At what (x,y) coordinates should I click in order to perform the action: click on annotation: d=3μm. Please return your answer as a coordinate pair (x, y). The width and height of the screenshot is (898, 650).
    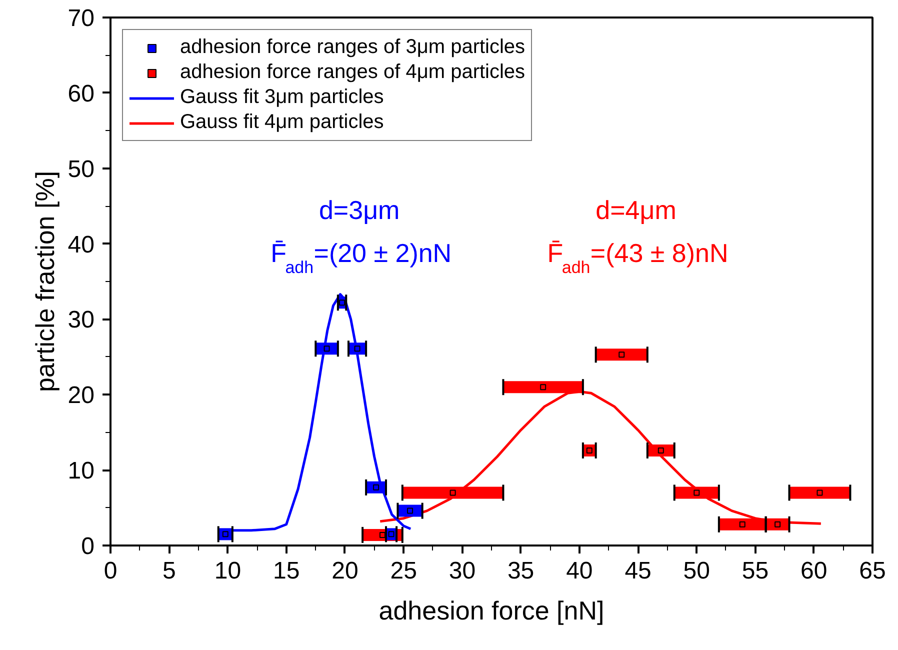
    Looking at the image, I should click on (359, 209).